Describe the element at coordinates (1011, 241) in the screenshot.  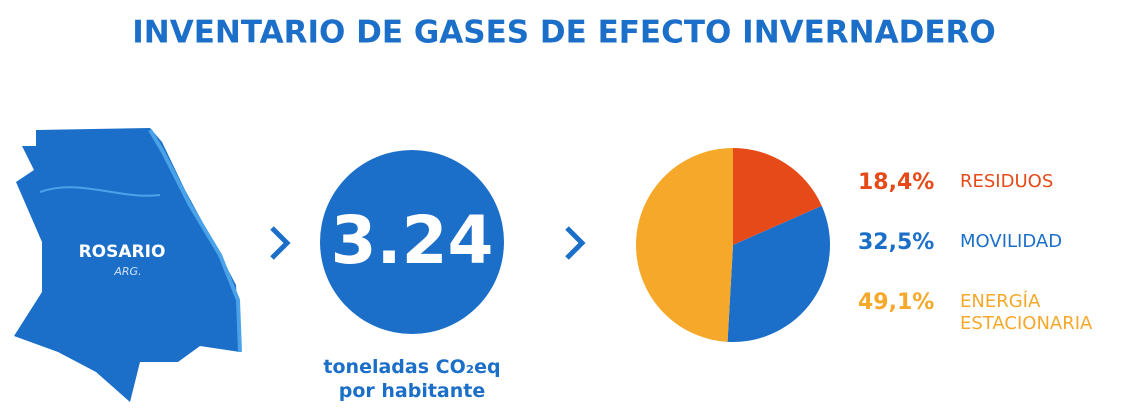
I see `legend-label: MOVILIDAD` at that location.